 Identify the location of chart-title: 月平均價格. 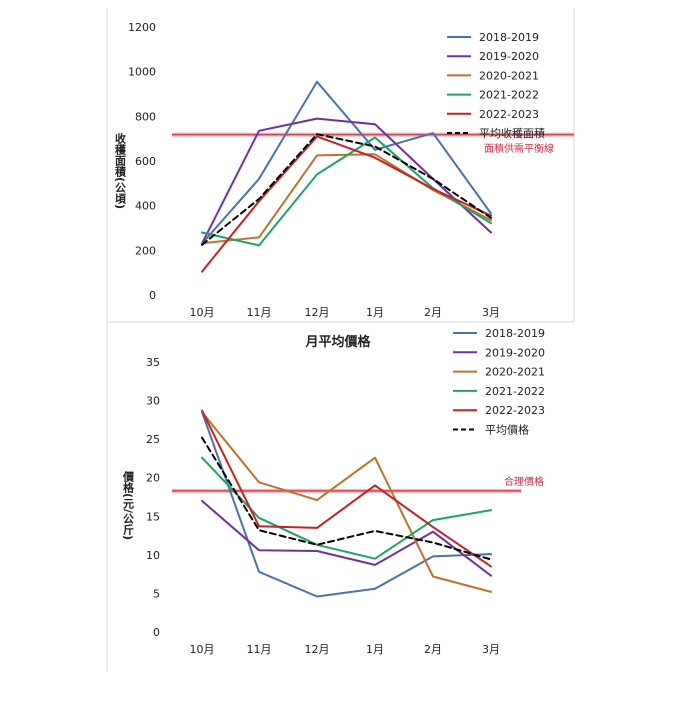
(337, 342).